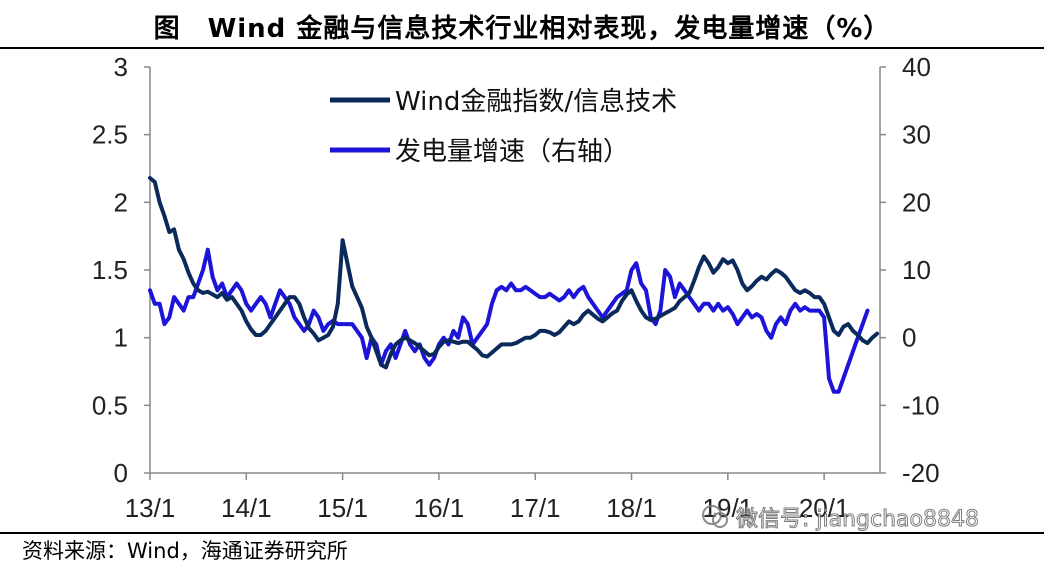 The image size is (1044, 565). I want to click on x-tick-label: 18/1, so click(631, 508).